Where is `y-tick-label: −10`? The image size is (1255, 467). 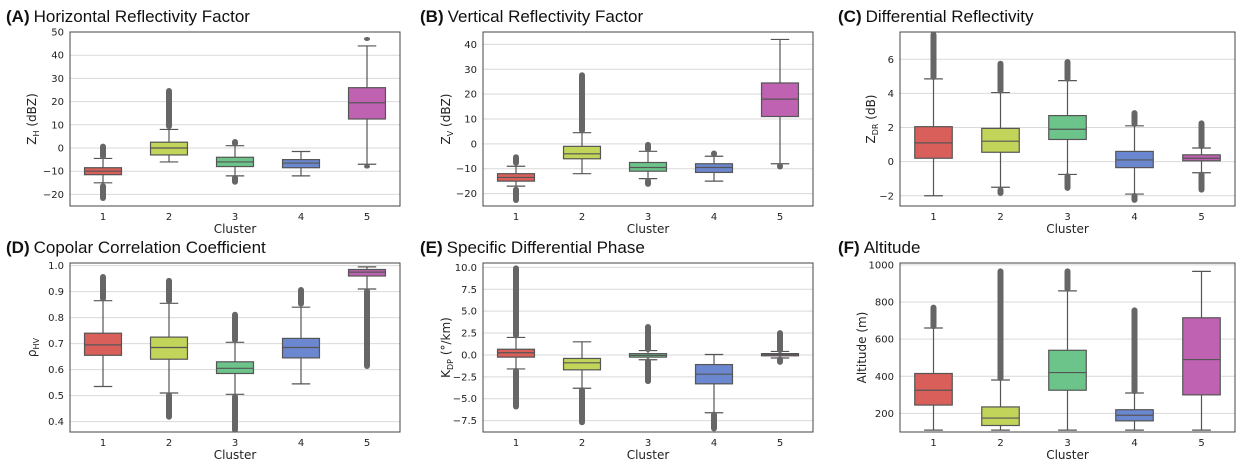 y-tick-label: −10 is located at coordinates (53, 172).